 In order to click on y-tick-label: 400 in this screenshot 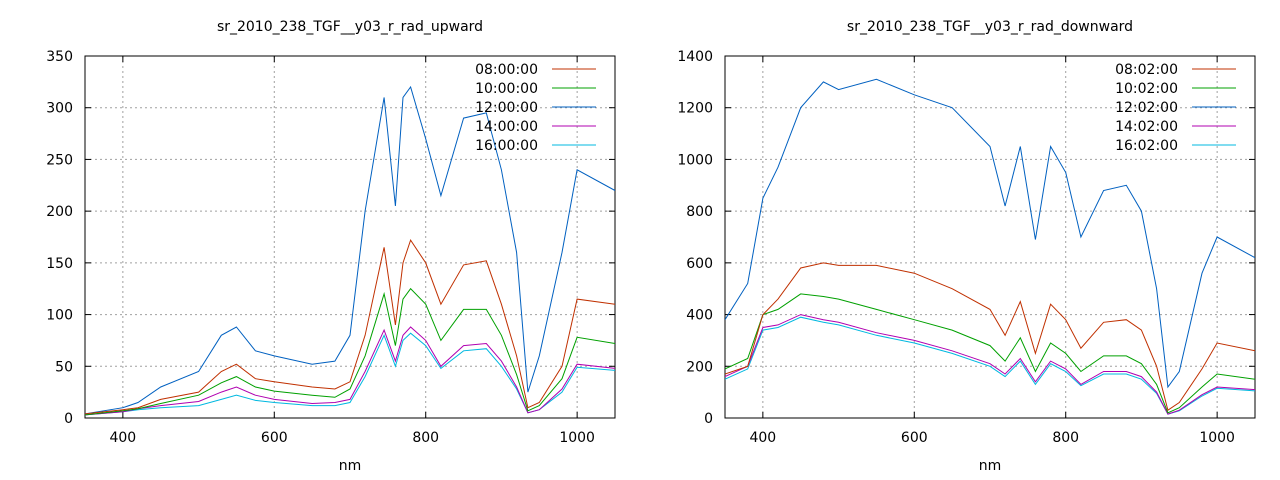, I will do `click(699, 316)`.